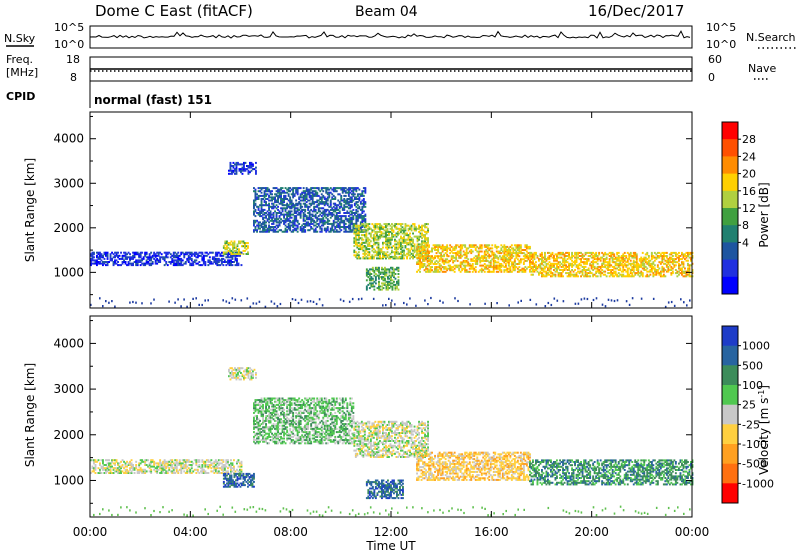 The image size is (800, 554). What do you see at coordinates (68, 183) in the screenshot?
I see `y-tick-label: 3000` at bounding box center [68, 183].